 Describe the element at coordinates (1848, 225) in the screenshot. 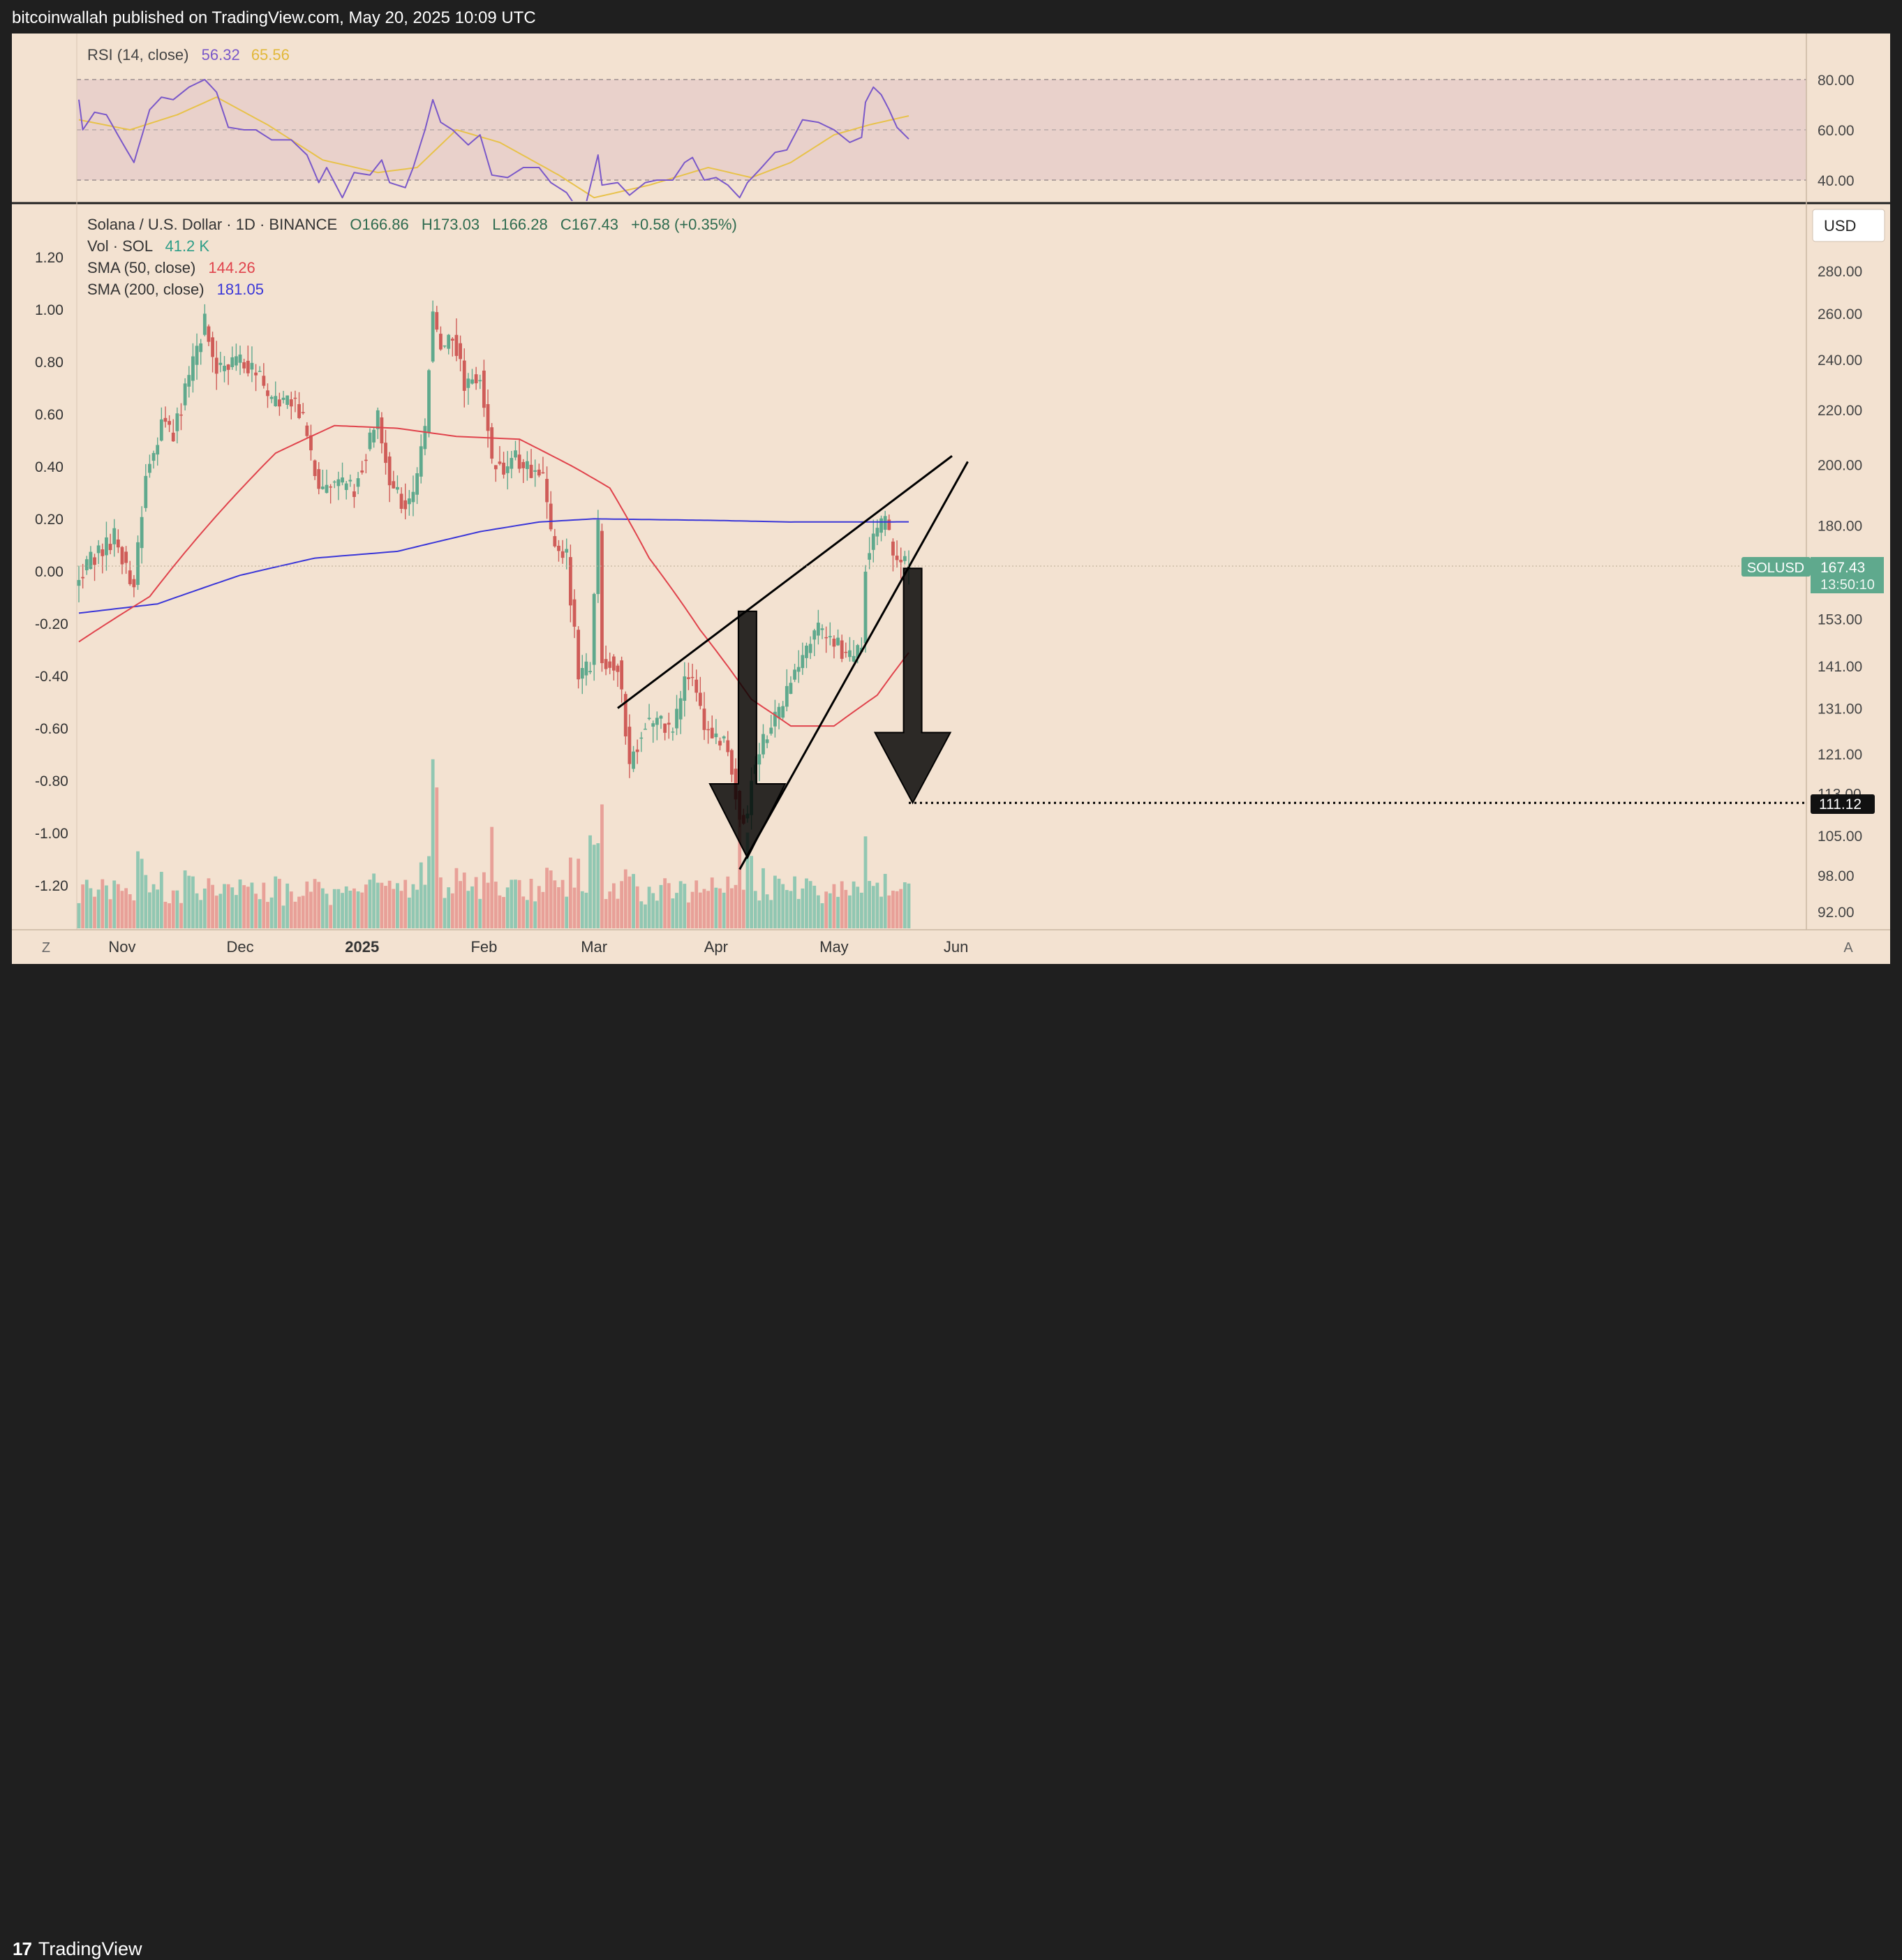

I see `currency-button` at that location.